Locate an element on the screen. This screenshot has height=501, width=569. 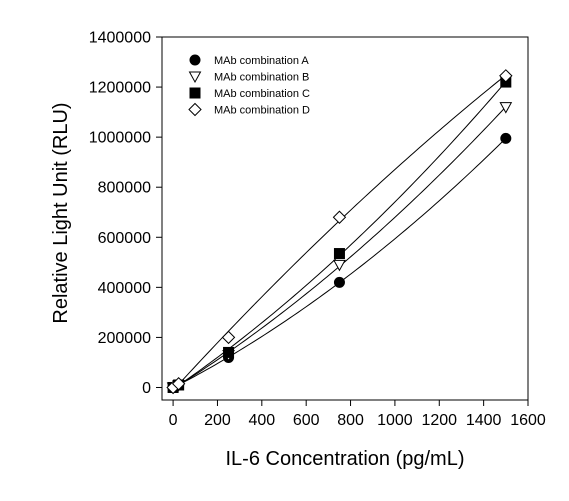
x-axis-title: IL-6 Concentration (pg/mL) is located at coordinates (344, 459).